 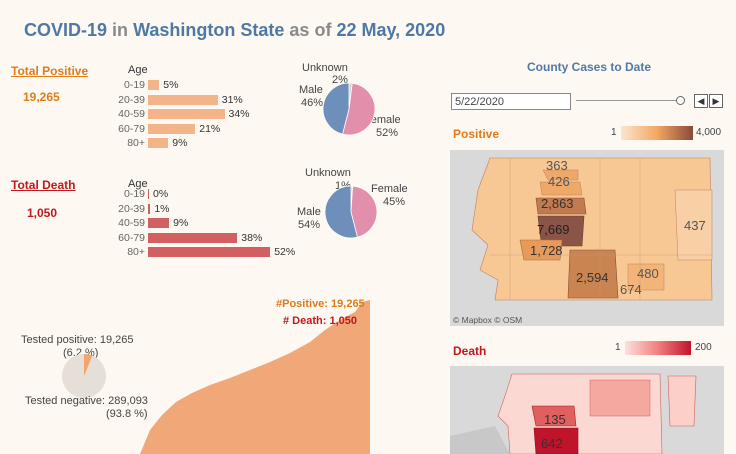 I want to click on trend-positive-label: #Positive:, so click(x=302, y=304).